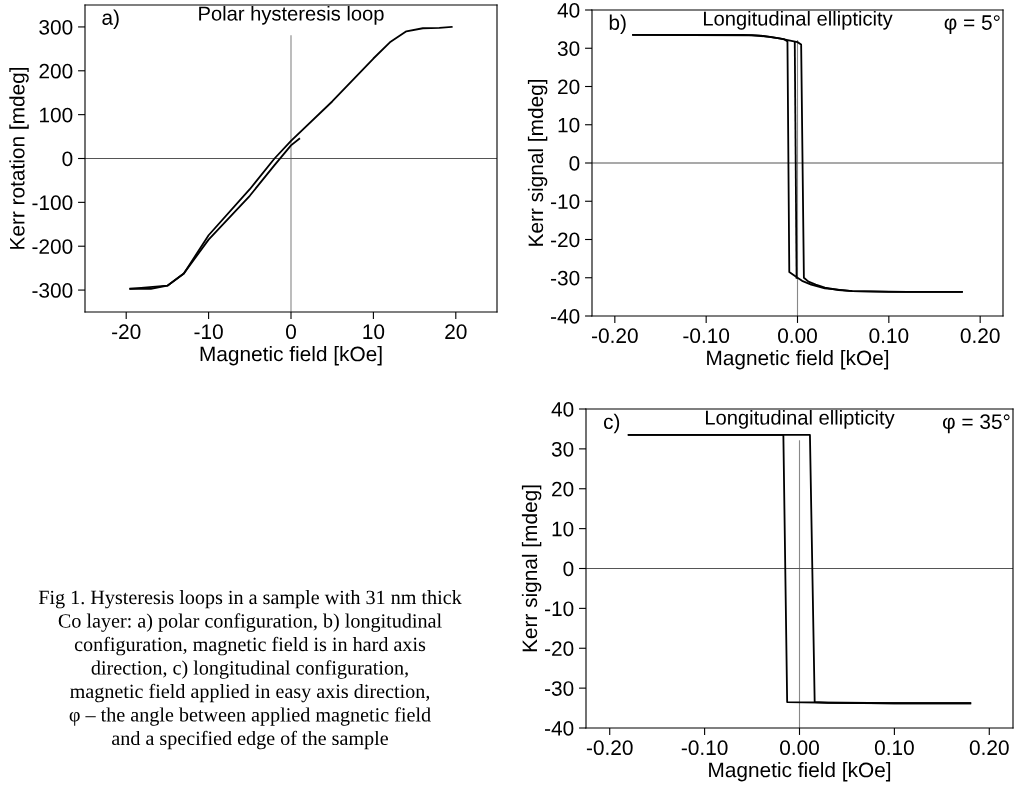 This screenshot has width=1015, height=791. I want to click on y-tick-label: 200, so click(56, 71).